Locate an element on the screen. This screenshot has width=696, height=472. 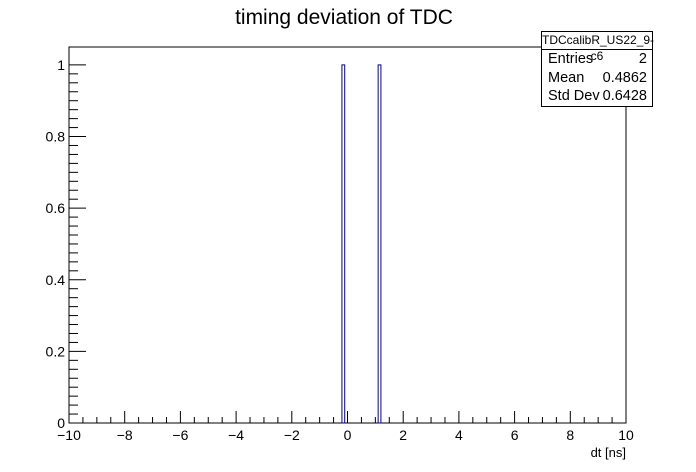
stats-row-std-dev: Std Dev 0.6428 is located at coordinates (597, 96).